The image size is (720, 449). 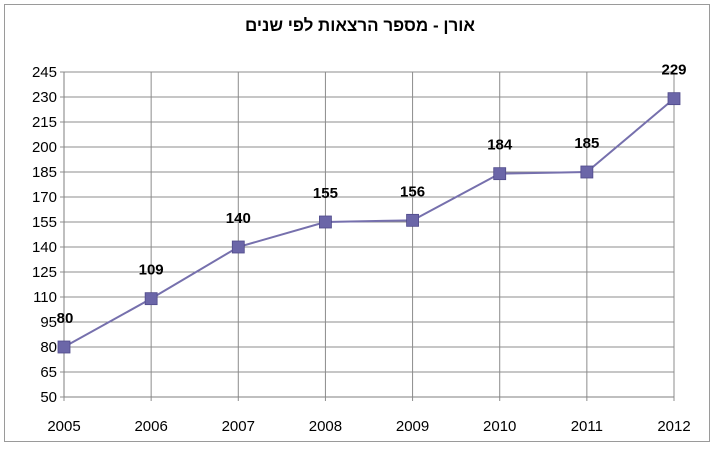 What do you see at coordinates (44, 197) in the screenshot?
I see `y-tick-label: 170` at bounding box center [44, 197].